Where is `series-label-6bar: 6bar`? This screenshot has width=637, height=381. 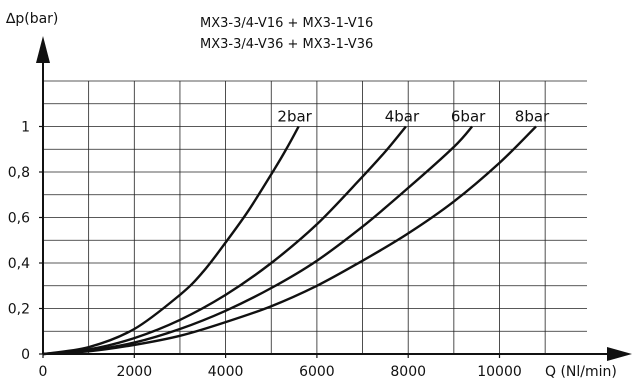
series-label-6bar: 6bar is located at coordinates (468, 117).